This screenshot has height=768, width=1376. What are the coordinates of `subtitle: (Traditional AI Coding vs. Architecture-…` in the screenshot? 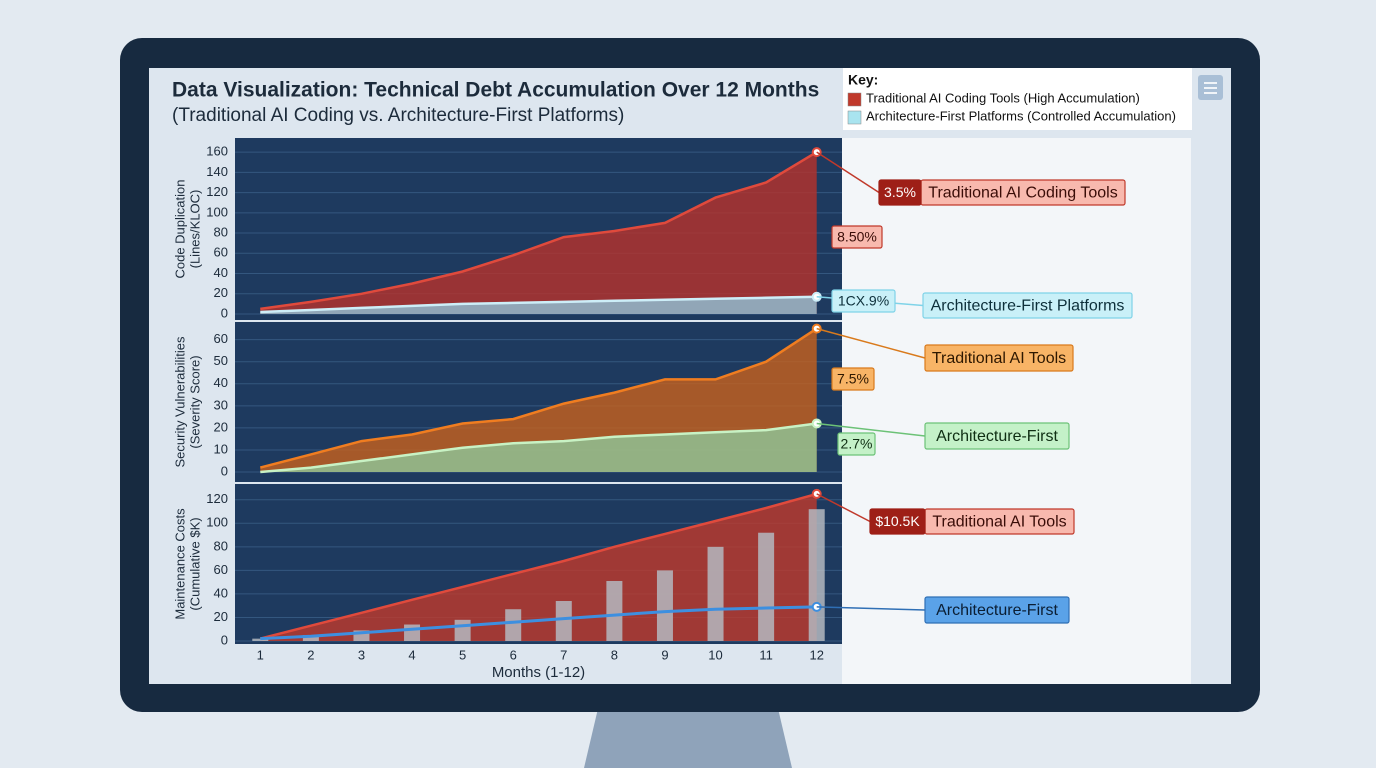 It's located at (398, 115).